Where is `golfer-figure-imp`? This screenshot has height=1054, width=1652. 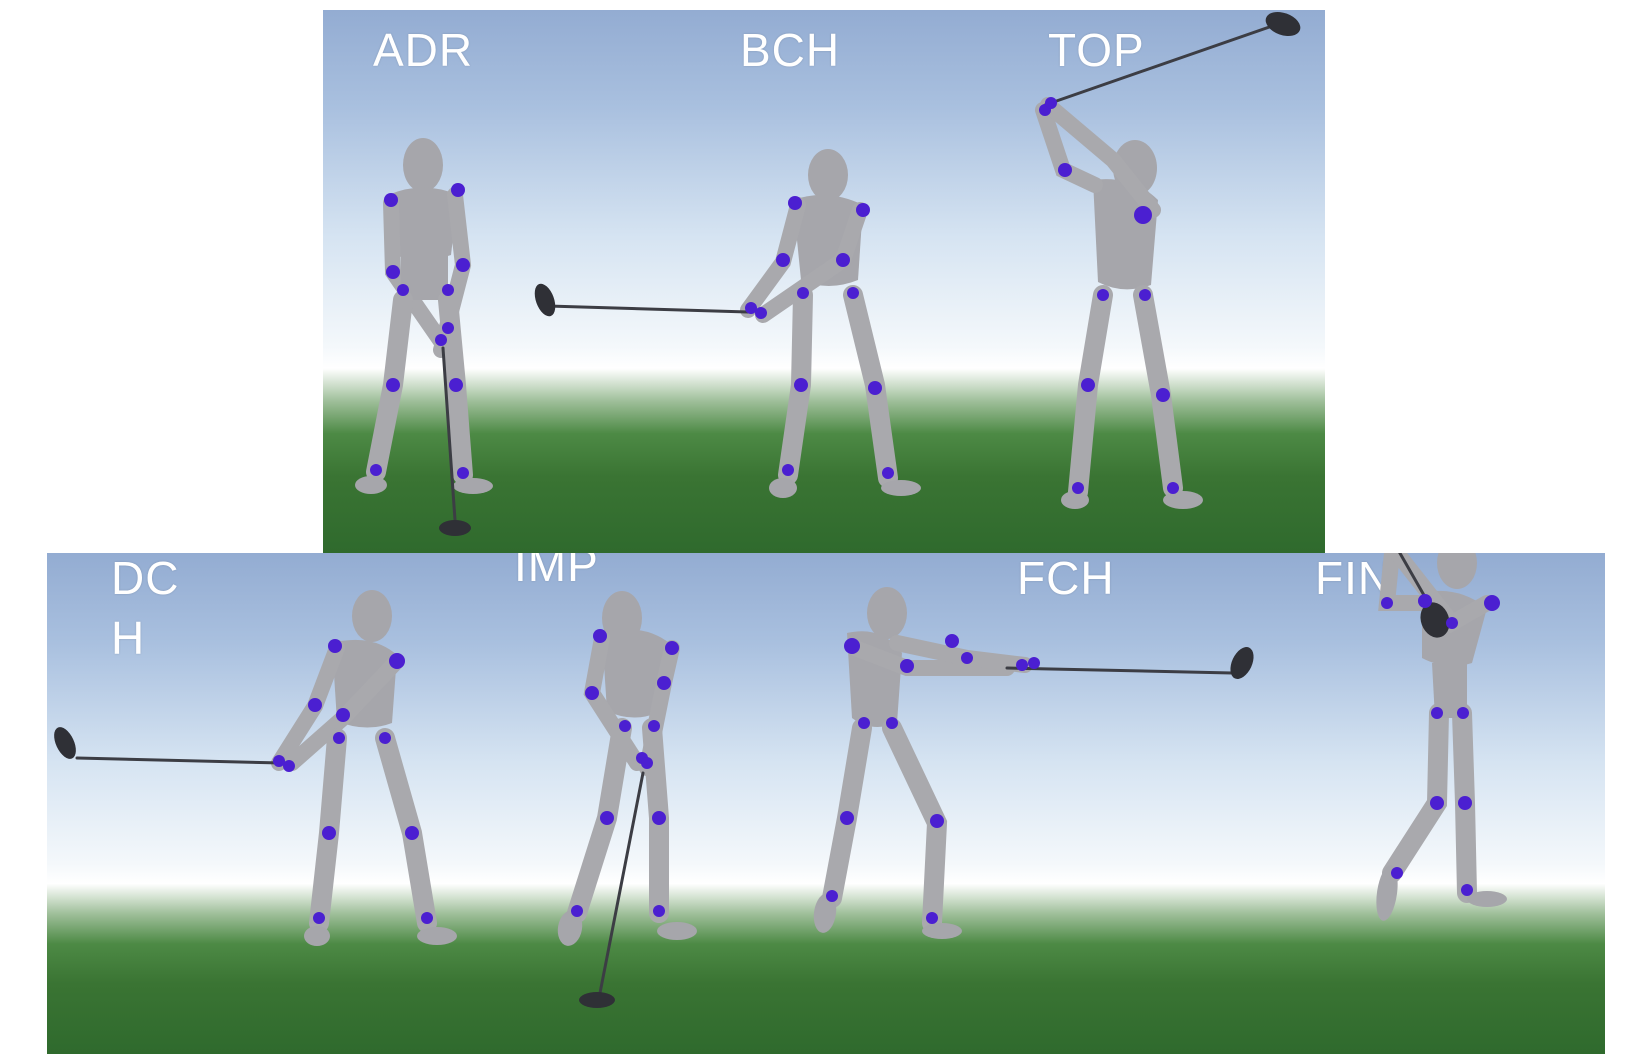 golfer-figure-imp is located at coordinates (627, 799).